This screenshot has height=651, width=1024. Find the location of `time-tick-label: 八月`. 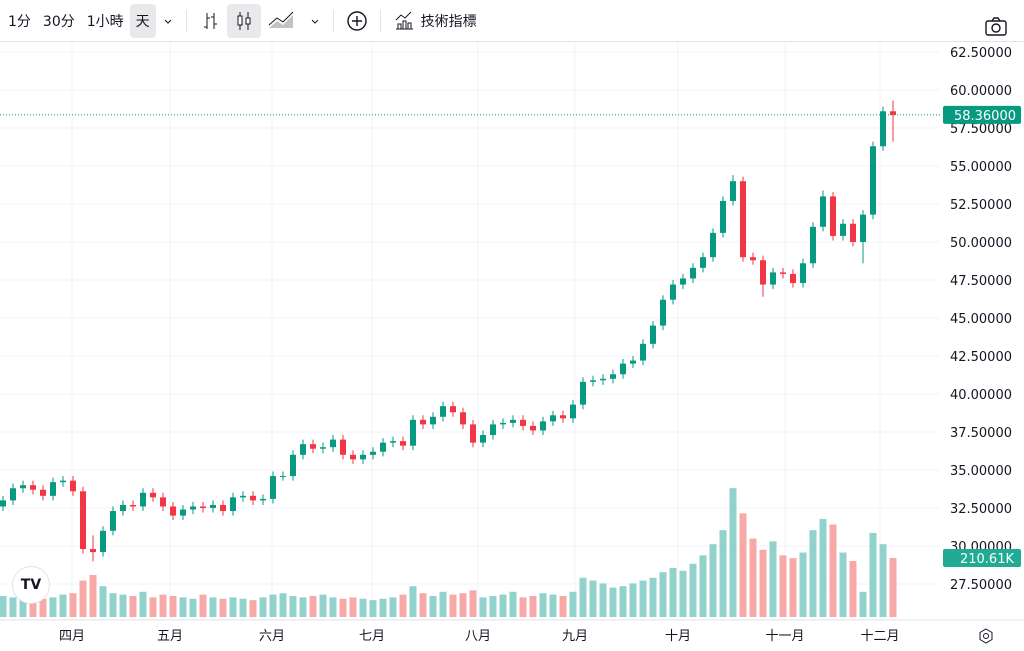

time-tick-label: 八月 is located at coordinates (478, 636).